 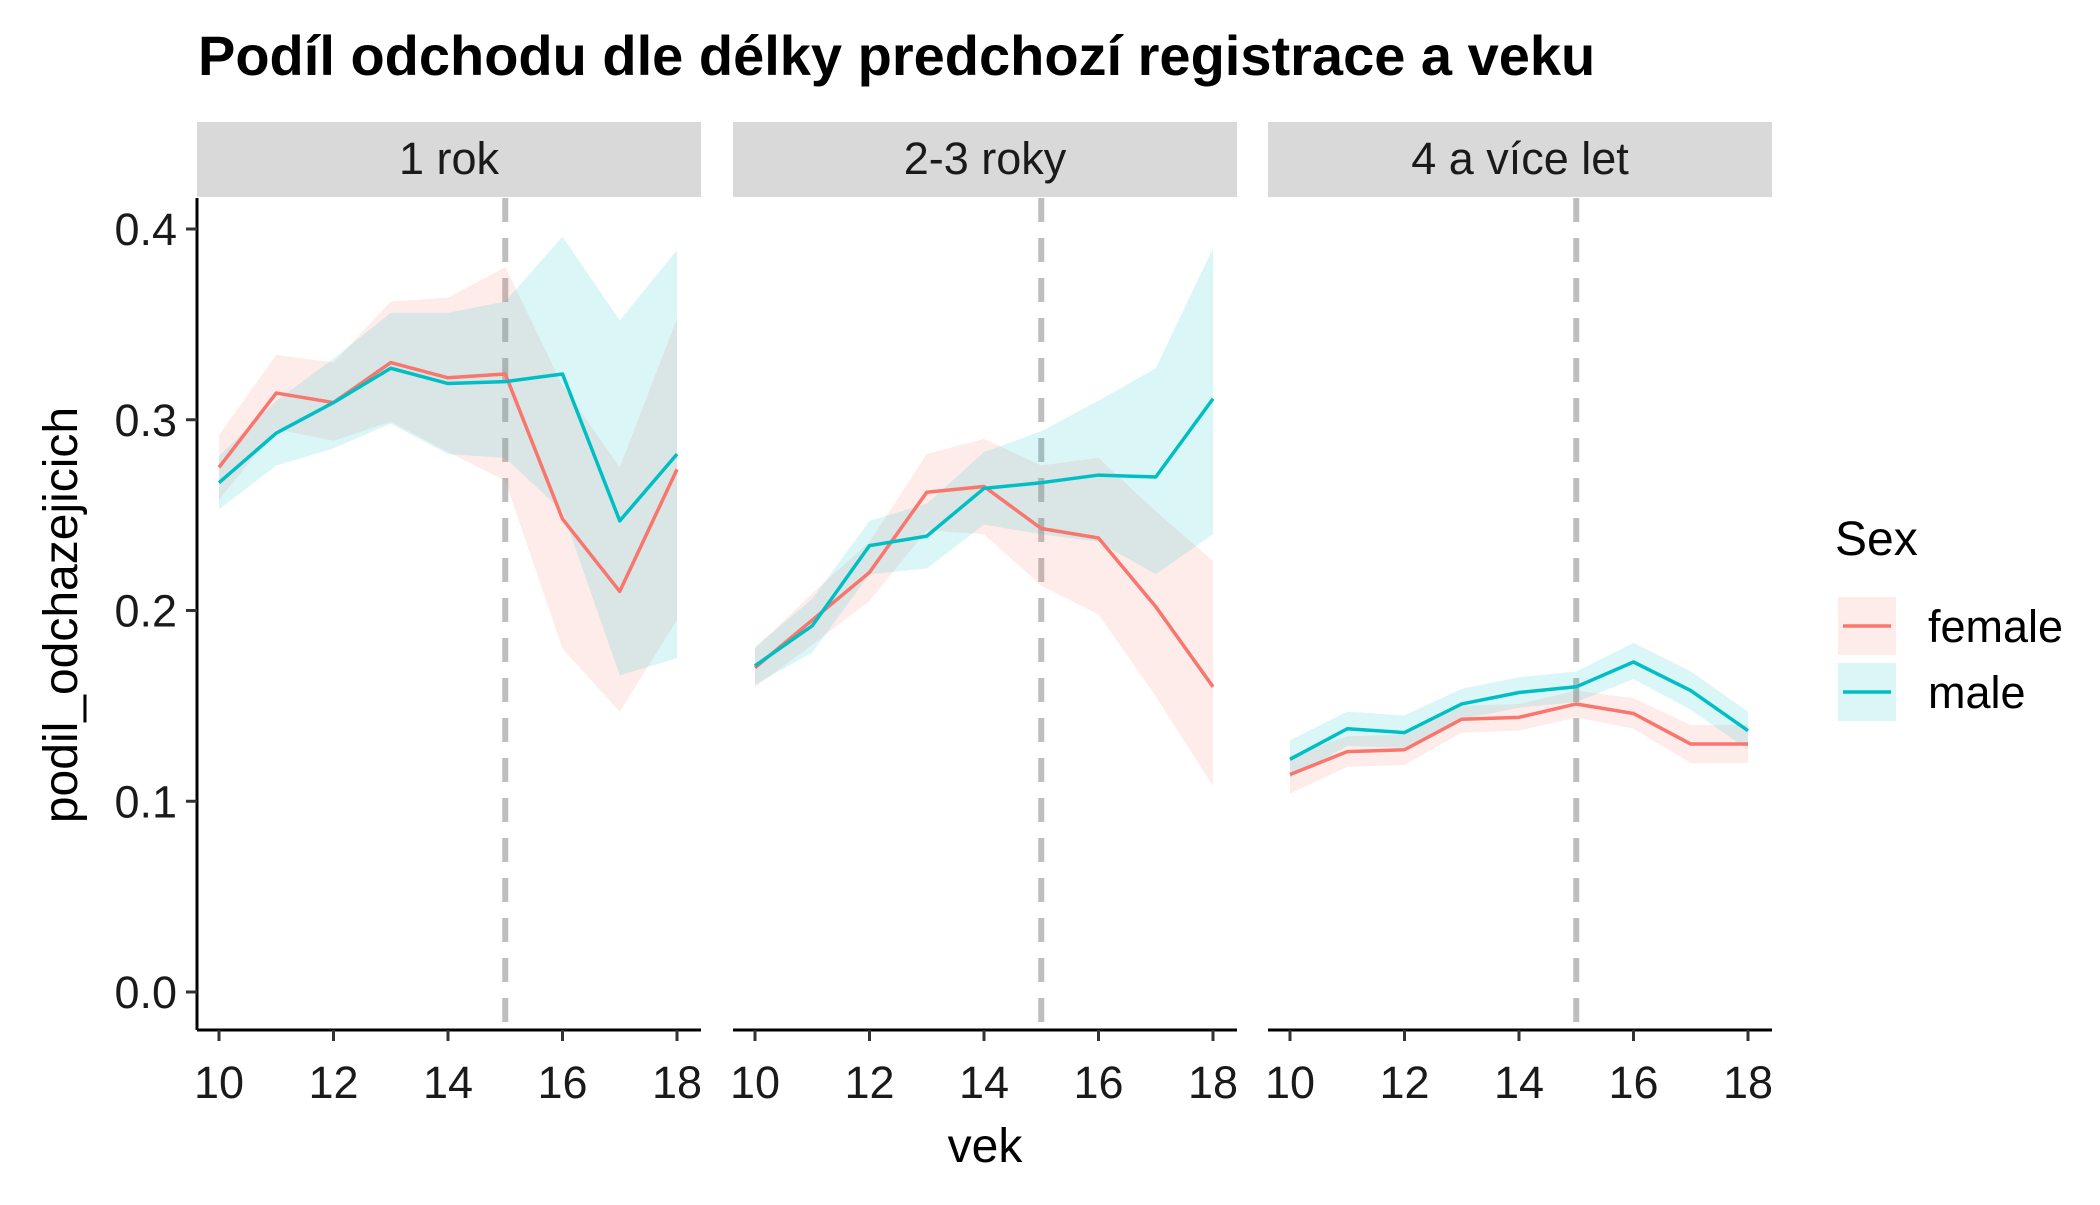 I want to click on facet-strip-label: 1 rok, so click(x=449, y=158).